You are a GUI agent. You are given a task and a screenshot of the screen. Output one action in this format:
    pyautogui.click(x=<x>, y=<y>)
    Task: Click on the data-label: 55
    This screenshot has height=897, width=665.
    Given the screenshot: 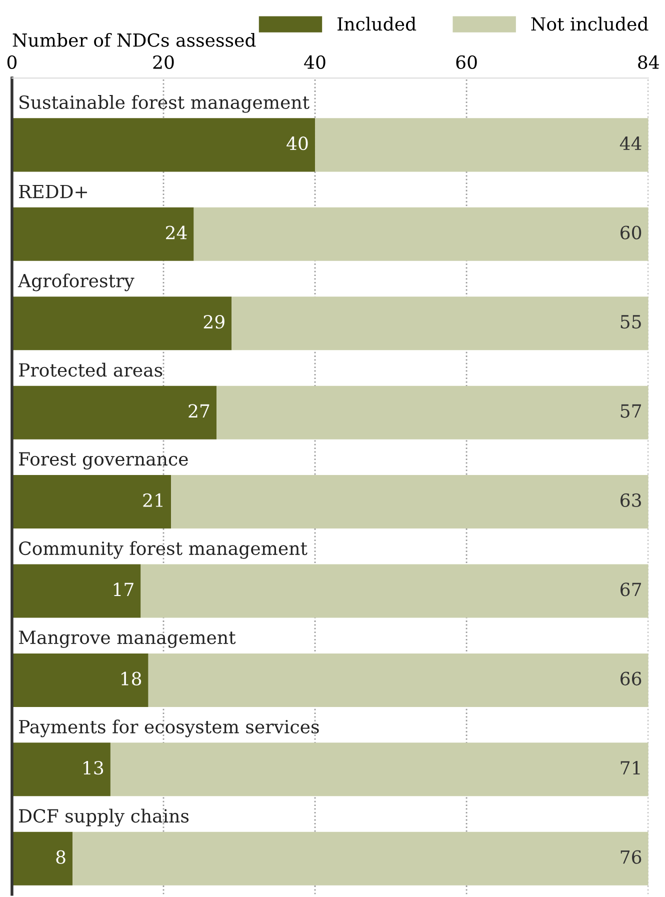 What is the action you would take?
    pyautogui.click(x=630, y=322)
    